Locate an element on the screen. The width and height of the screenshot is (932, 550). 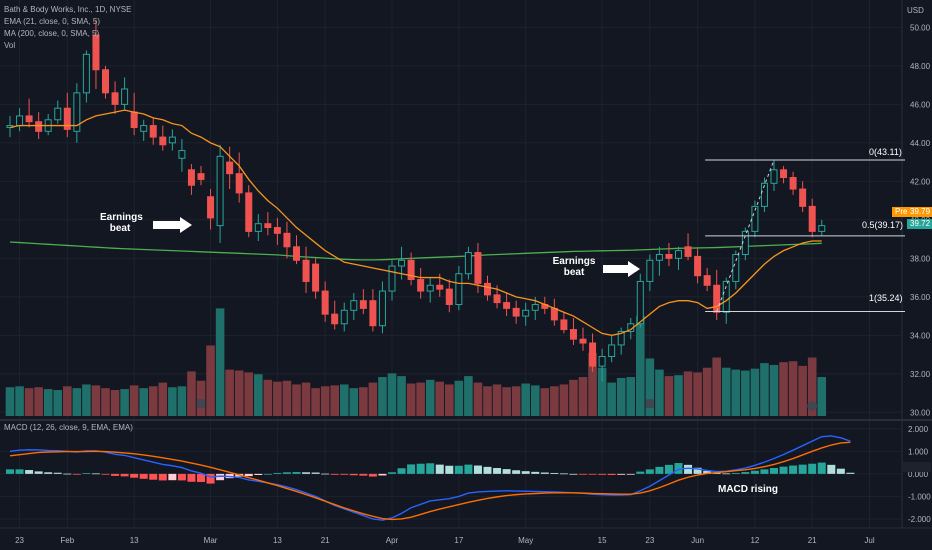
price-tick-label: 48.00 is located at coordinates (920, 66).